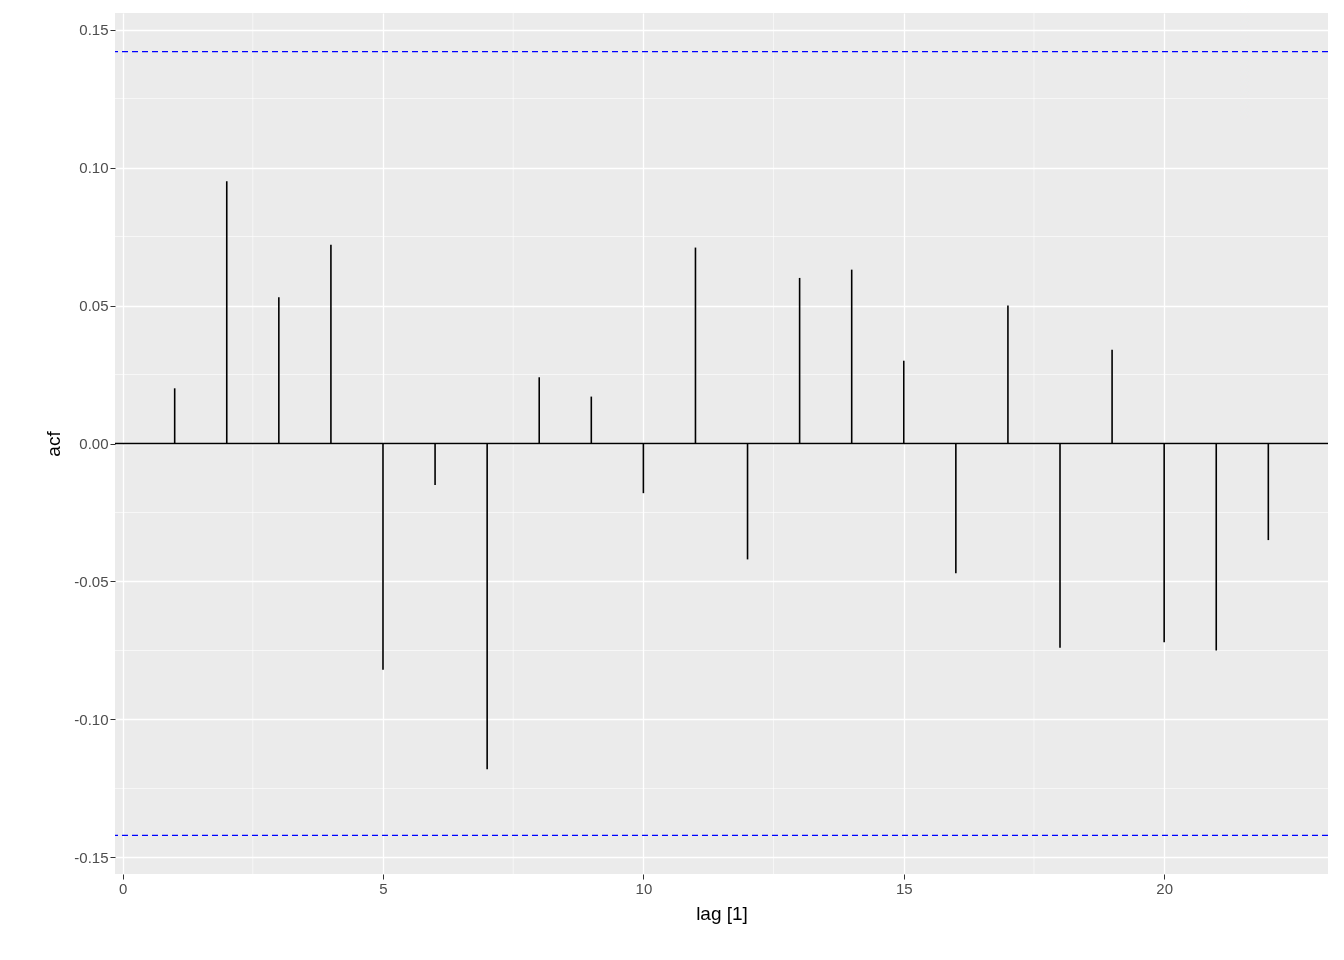  What do you see at coordinates (1165, 888) in the screenshot?
I see `x-tick-label: 20` at bounding box center [1165, 888].